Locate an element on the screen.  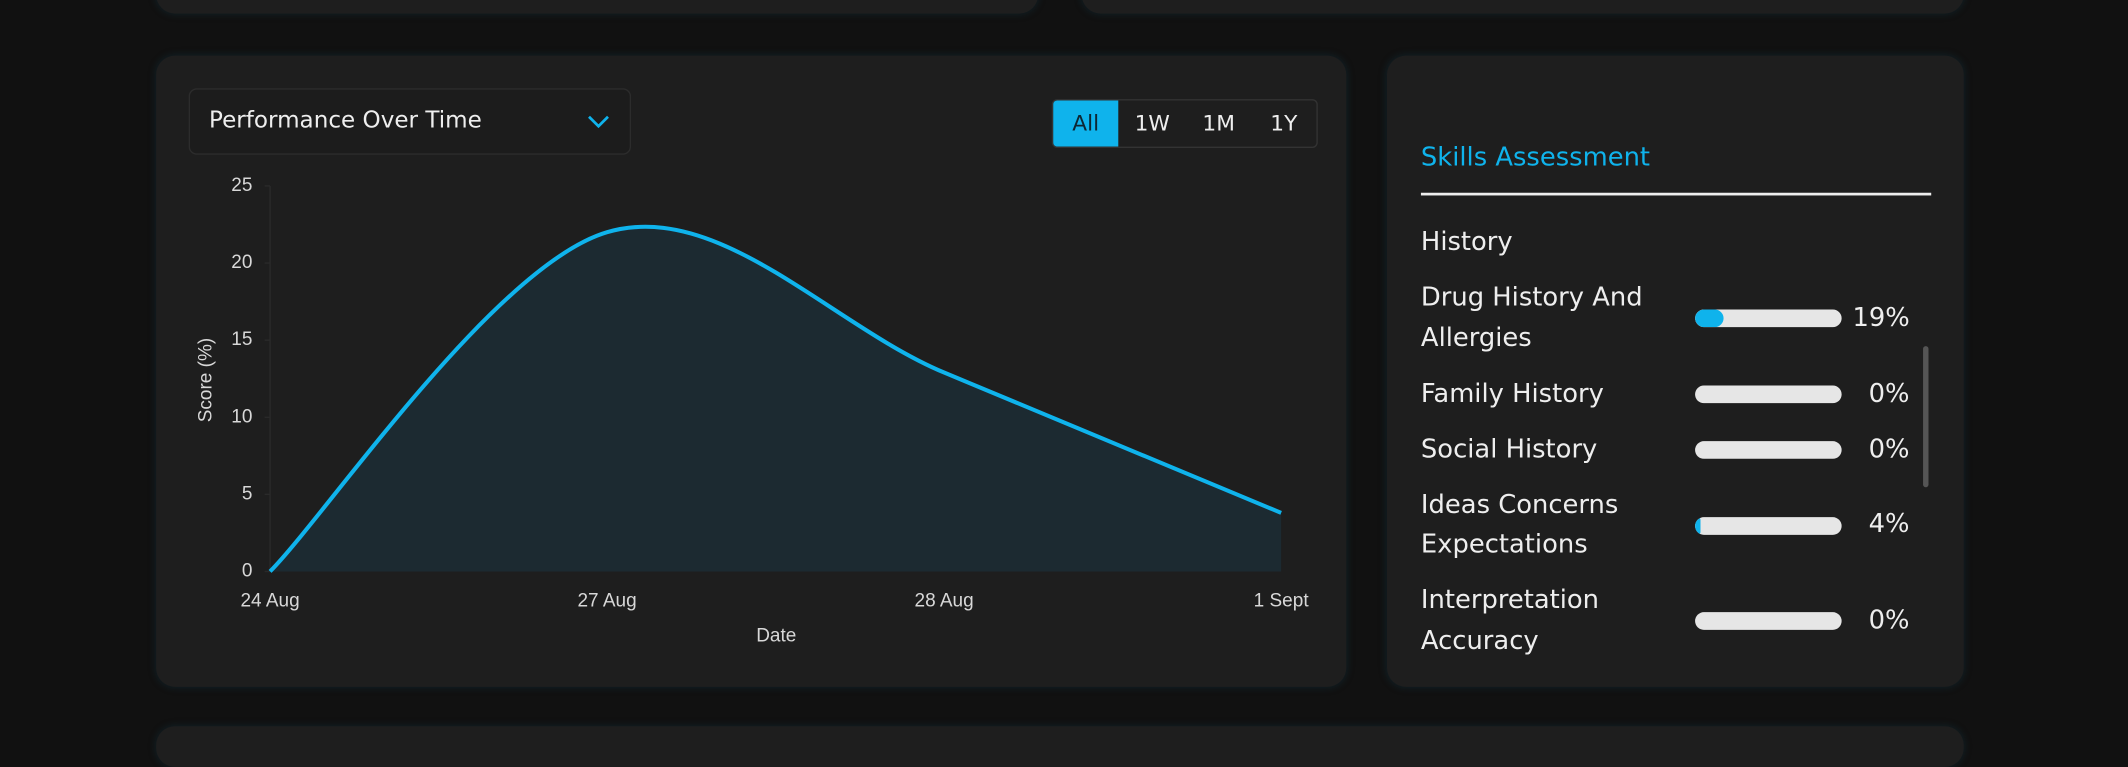
skill-name: Drug History And Allergies is located at coordinates (1531, 317).